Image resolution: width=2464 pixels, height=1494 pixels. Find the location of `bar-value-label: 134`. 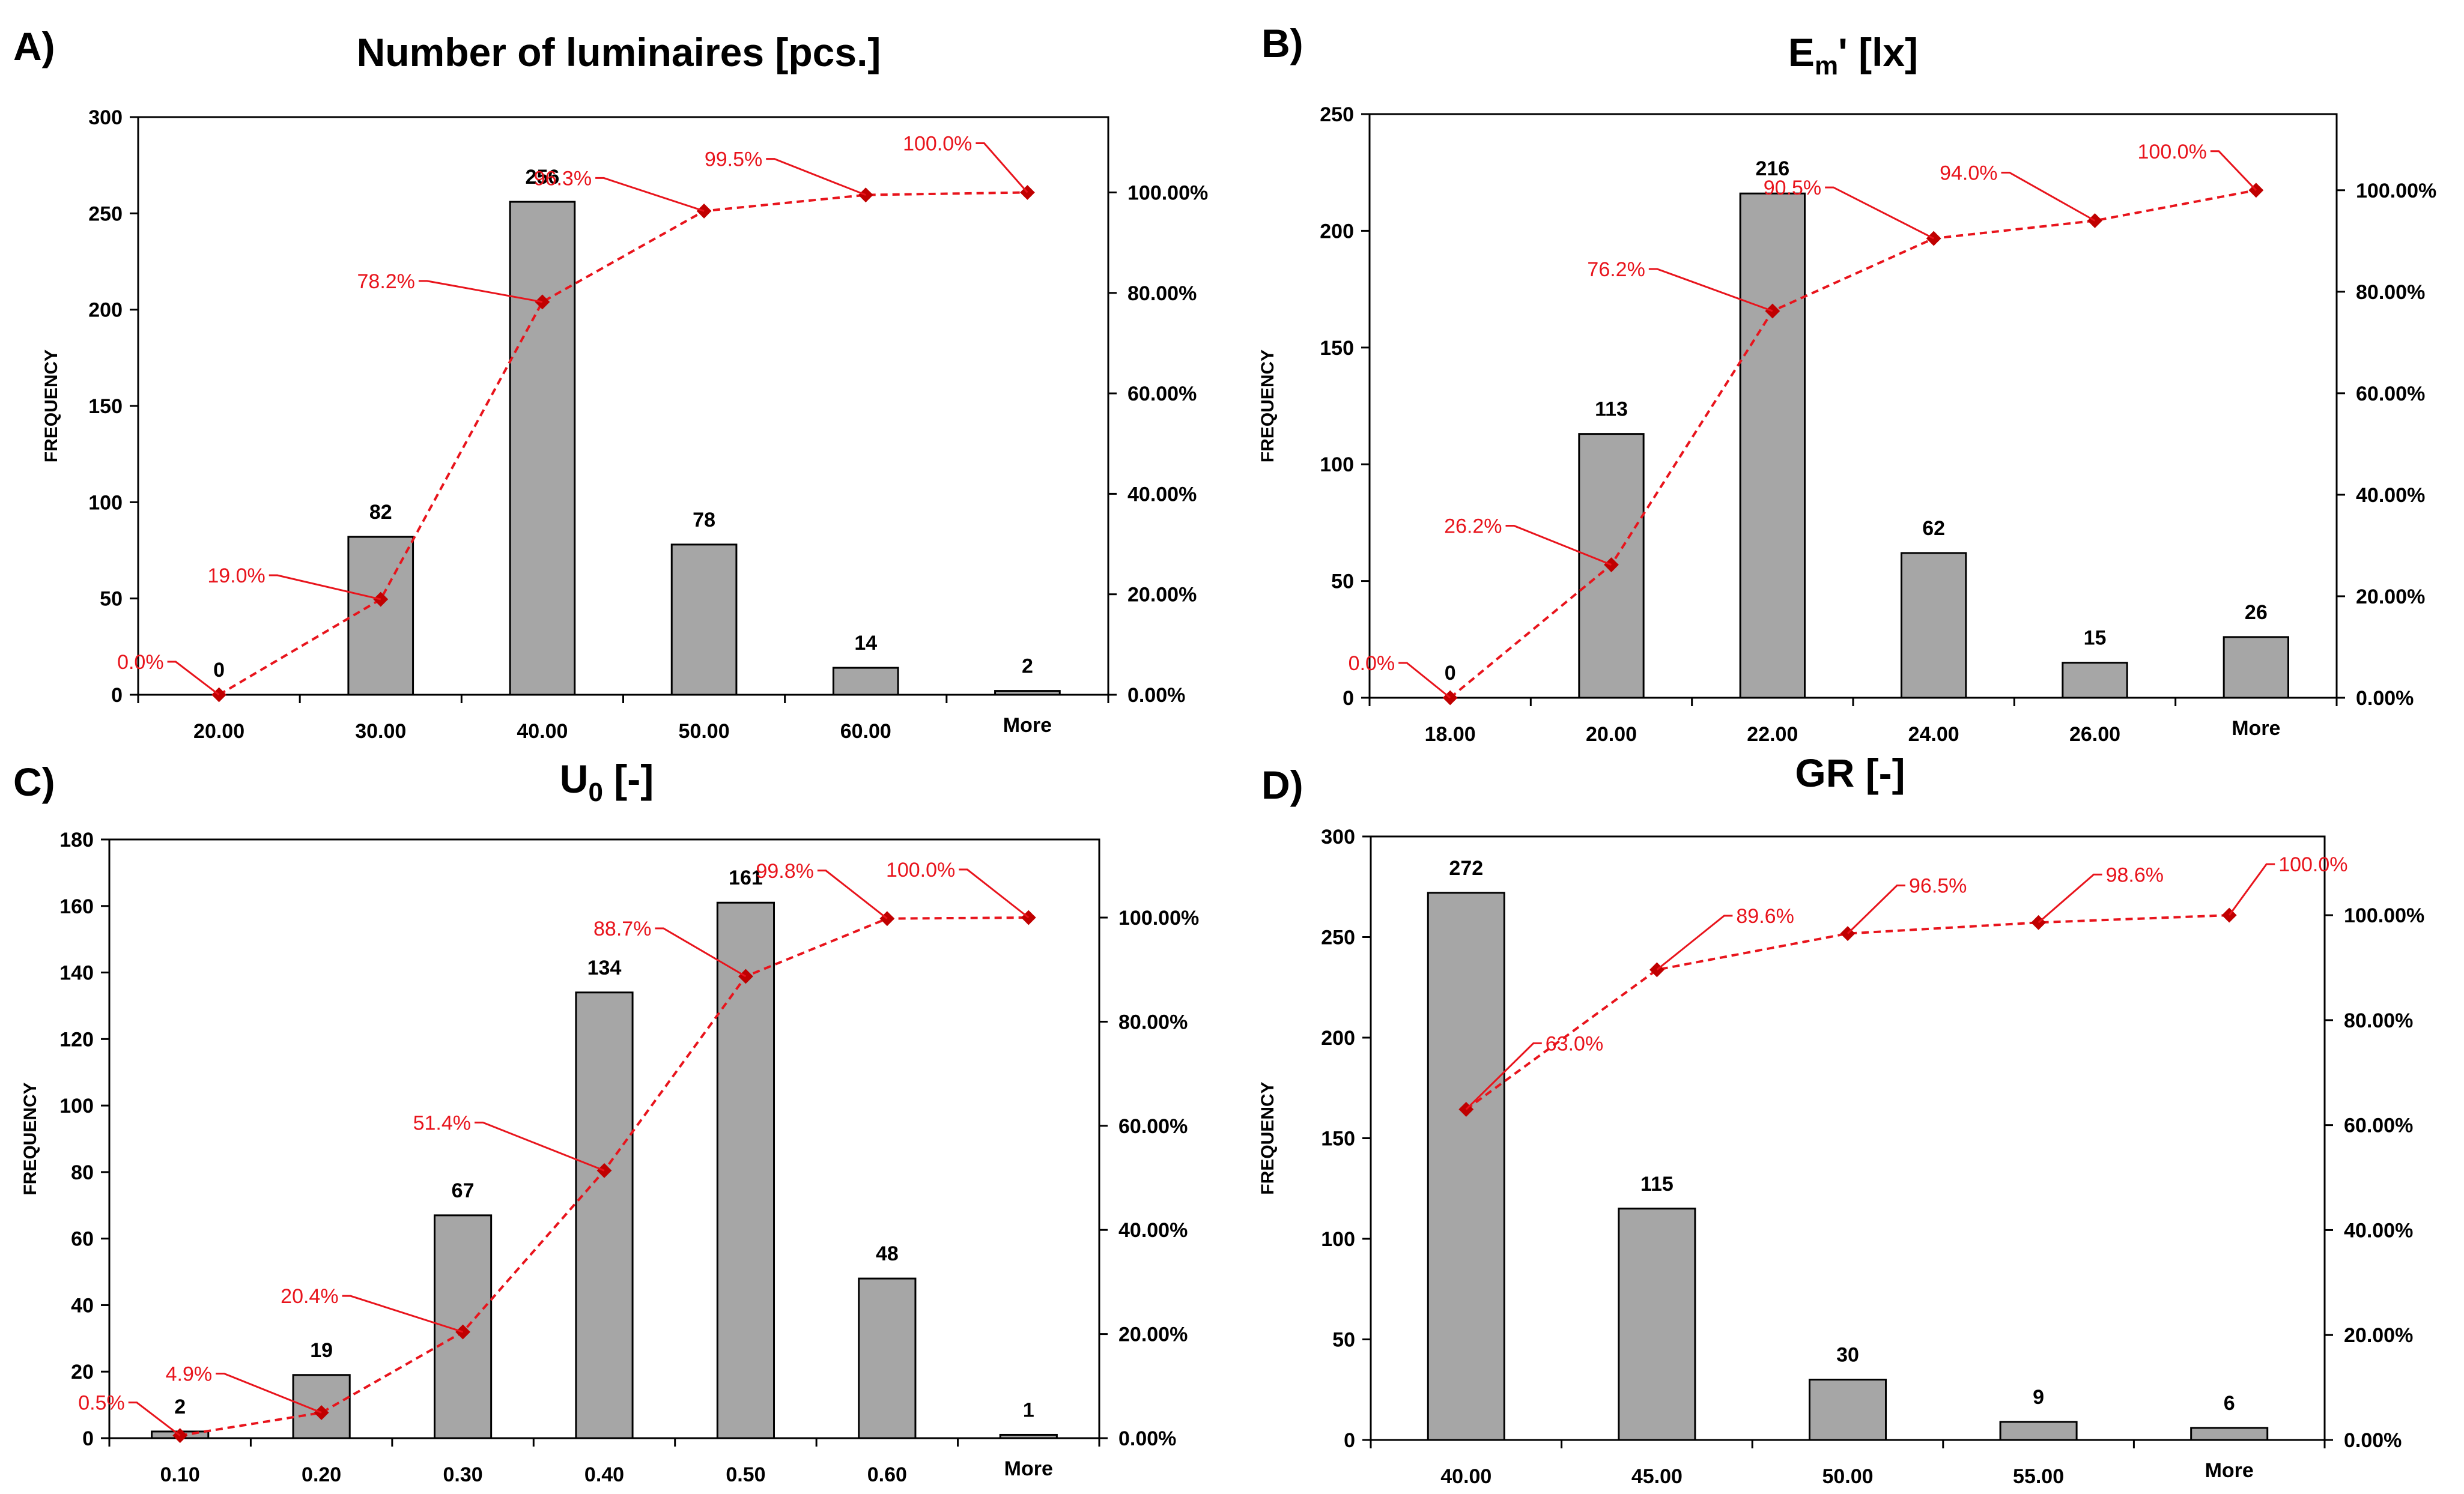

bar-value-label: 134 is located at coordinates (604, 968).